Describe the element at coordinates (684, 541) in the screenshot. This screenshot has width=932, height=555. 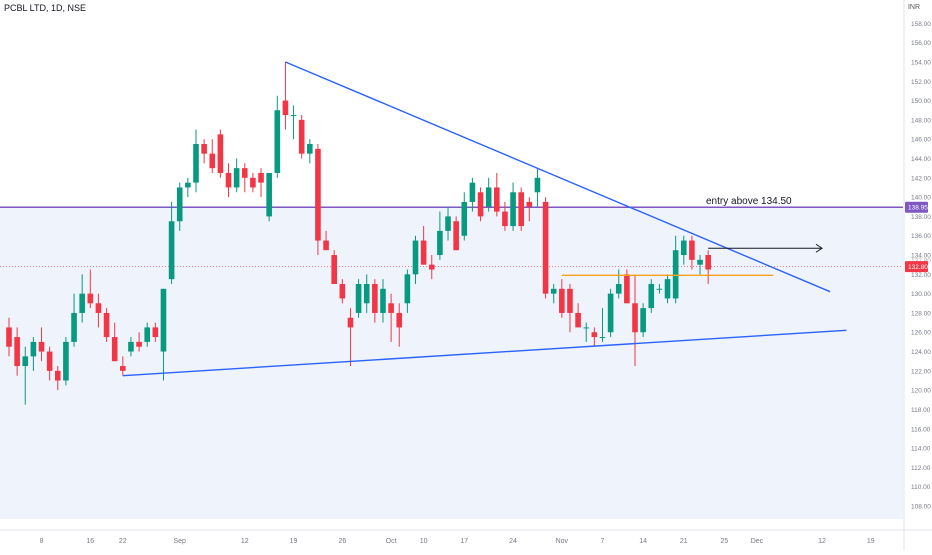
I see `x-tick-label: 21` at that location.